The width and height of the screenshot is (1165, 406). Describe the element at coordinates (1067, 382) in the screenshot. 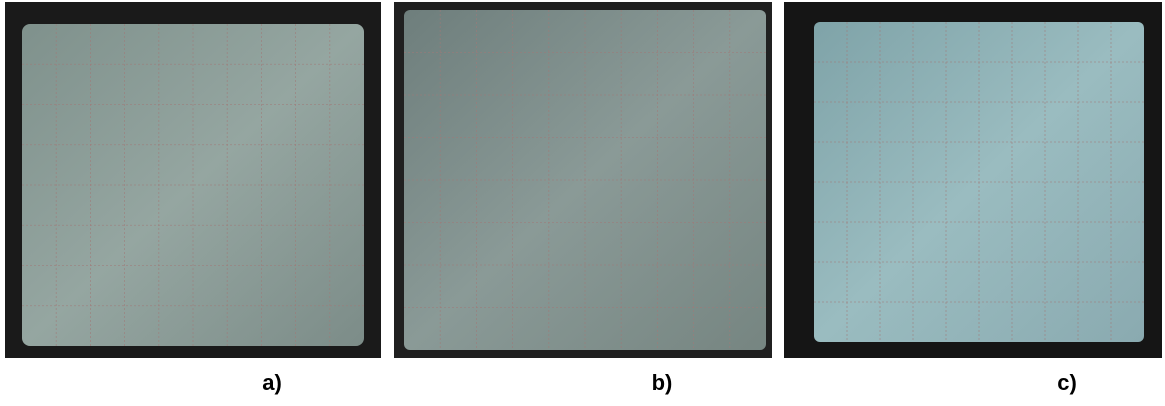

I see `panel-label: c)` at that location.